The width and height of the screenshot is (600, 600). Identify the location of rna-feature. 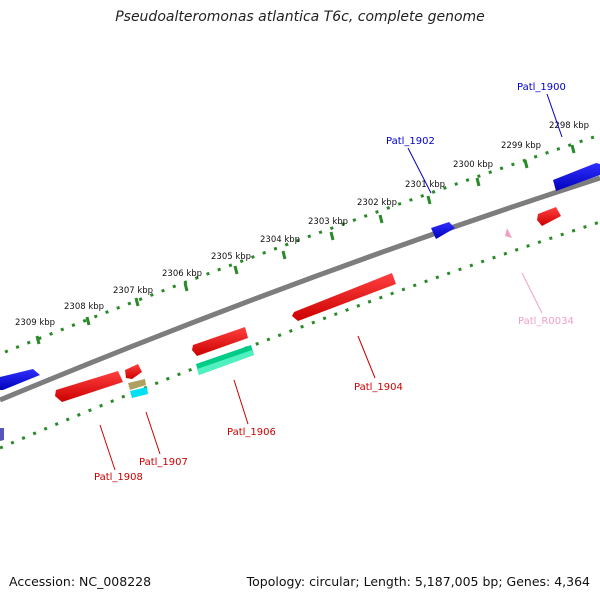
(508, 233).